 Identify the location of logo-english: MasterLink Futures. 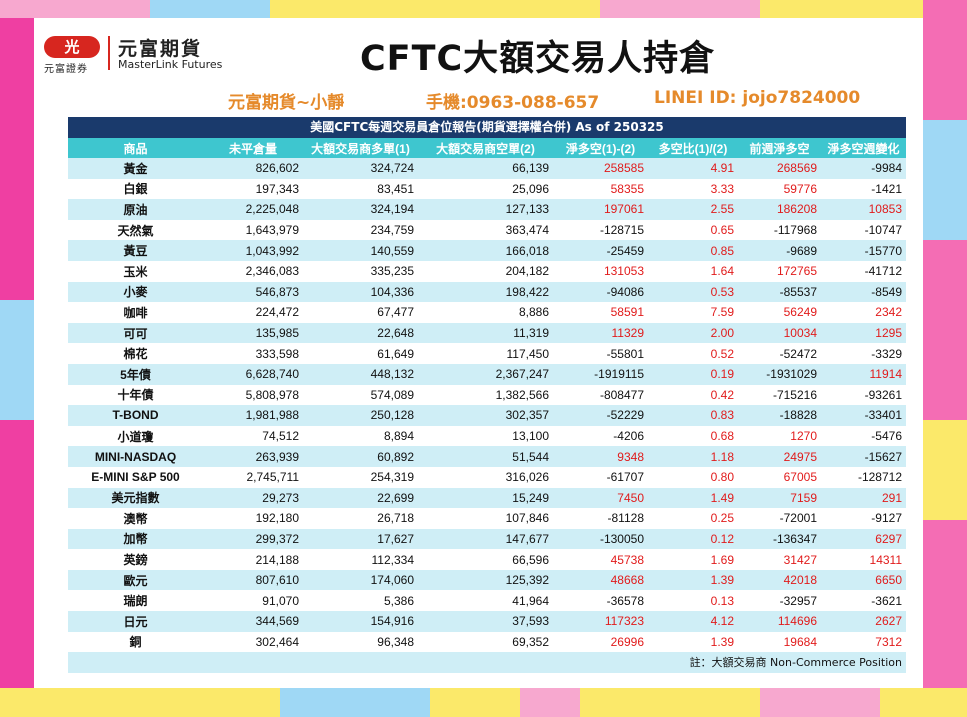
(170, 64).